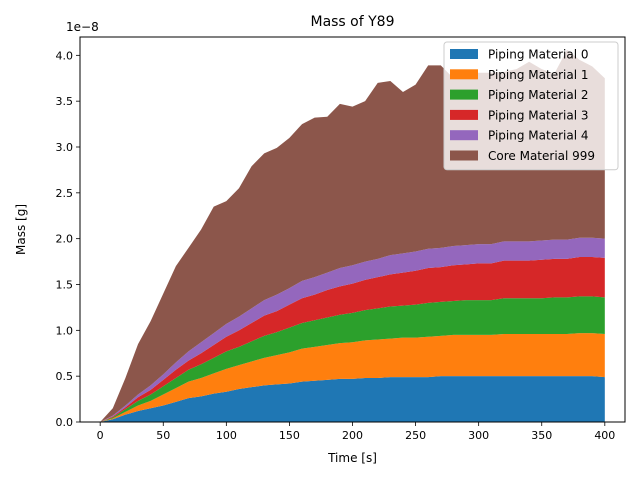 This screenshot has width=640, height=480. What do you see at coordinates (82, 27) in the screenshot?
I see `y-axis-scale-label: 1e−8` at bounding box center [82, 27].